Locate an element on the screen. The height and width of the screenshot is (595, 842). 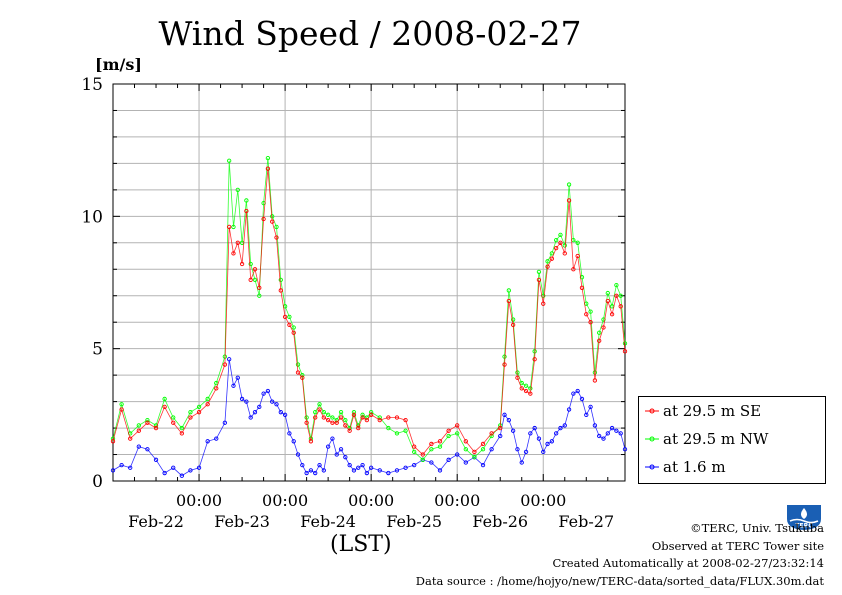
logo-text: TERC is located at coordinates (804, 526).